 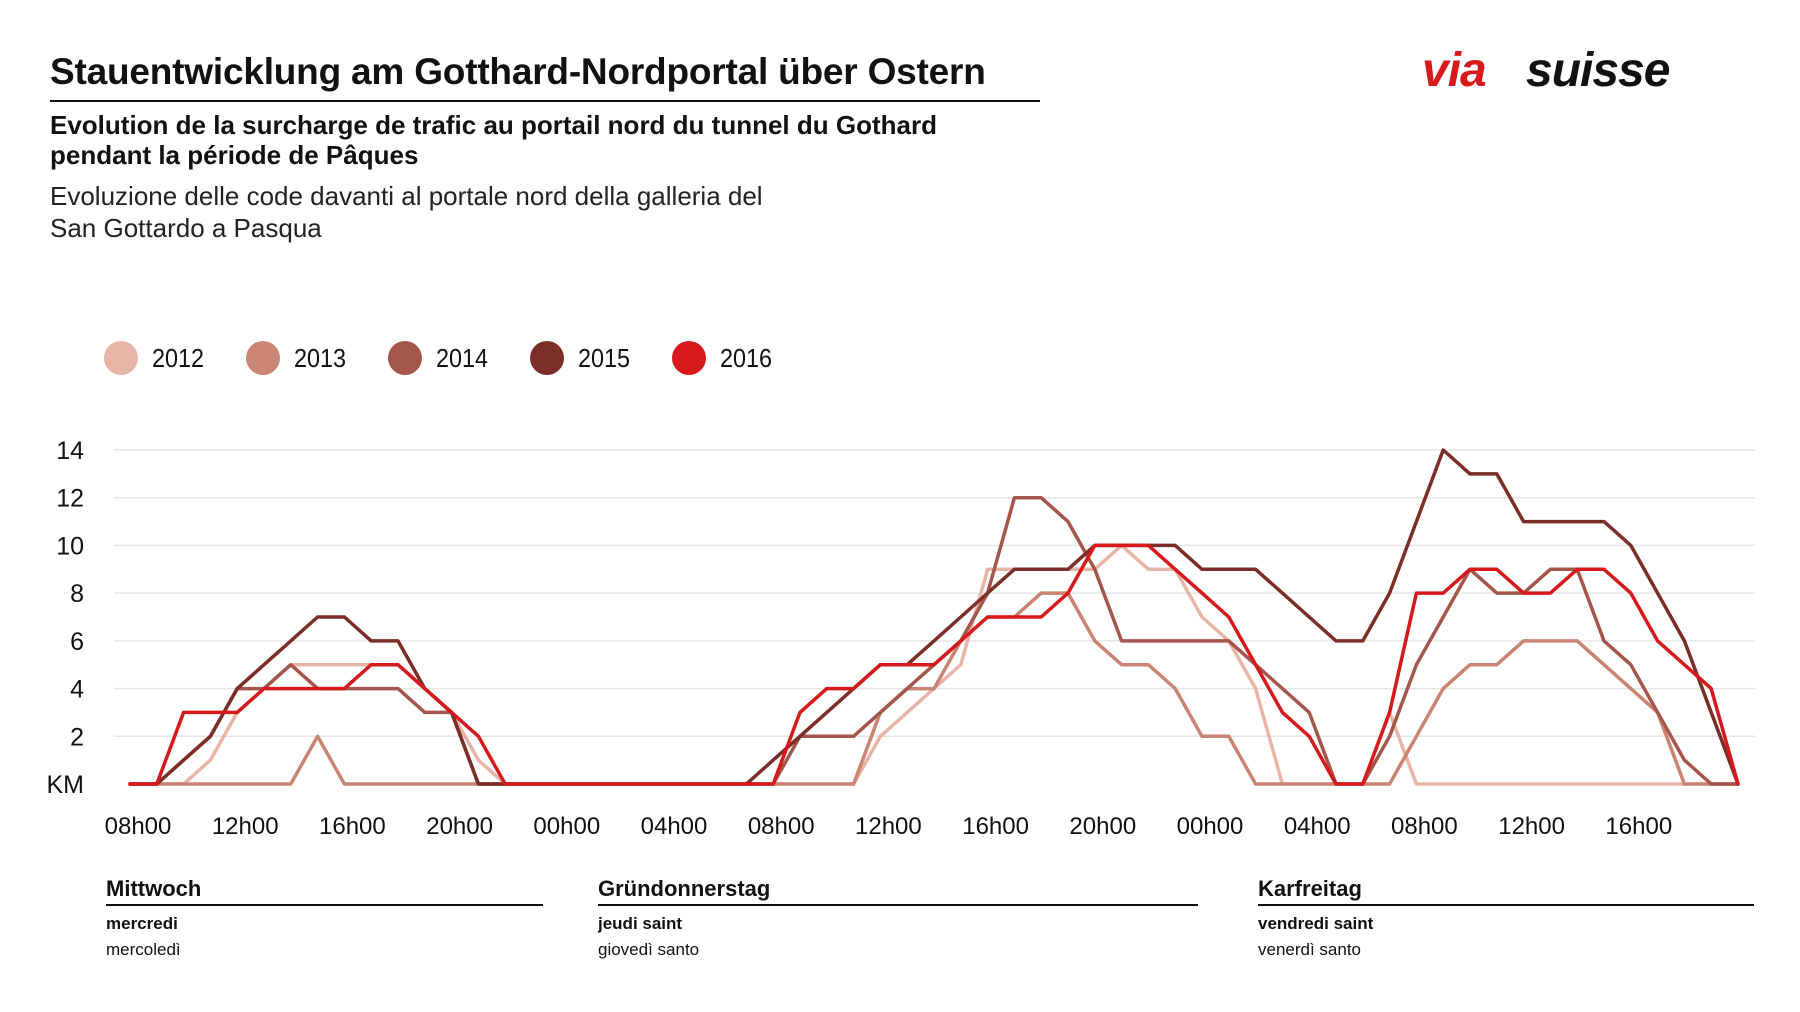 I want to click on day-name-de: Mittwoch, so click(x=154, y=888).